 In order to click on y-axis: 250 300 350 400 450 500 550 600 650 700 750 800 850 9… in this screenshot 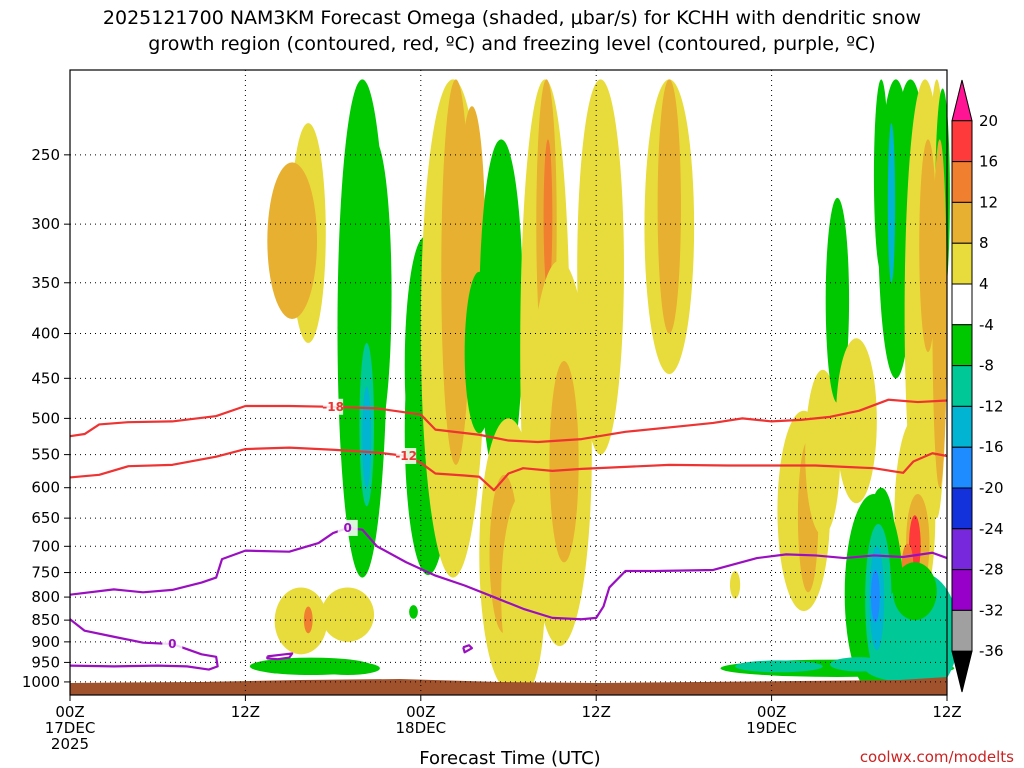, I will do `click(46, 418)`.